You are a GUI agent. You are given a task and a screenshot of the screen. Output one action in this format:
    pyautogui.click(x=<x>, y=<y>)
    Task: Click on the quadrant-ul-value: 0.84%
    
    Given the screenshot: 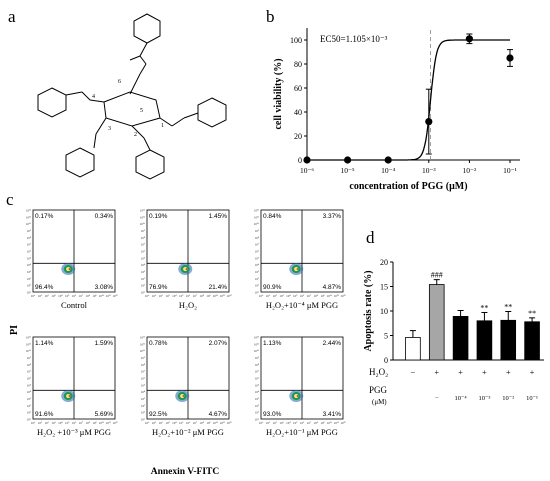 What is the action you would take?
    pyautogui.click(x=272, y=216)
    